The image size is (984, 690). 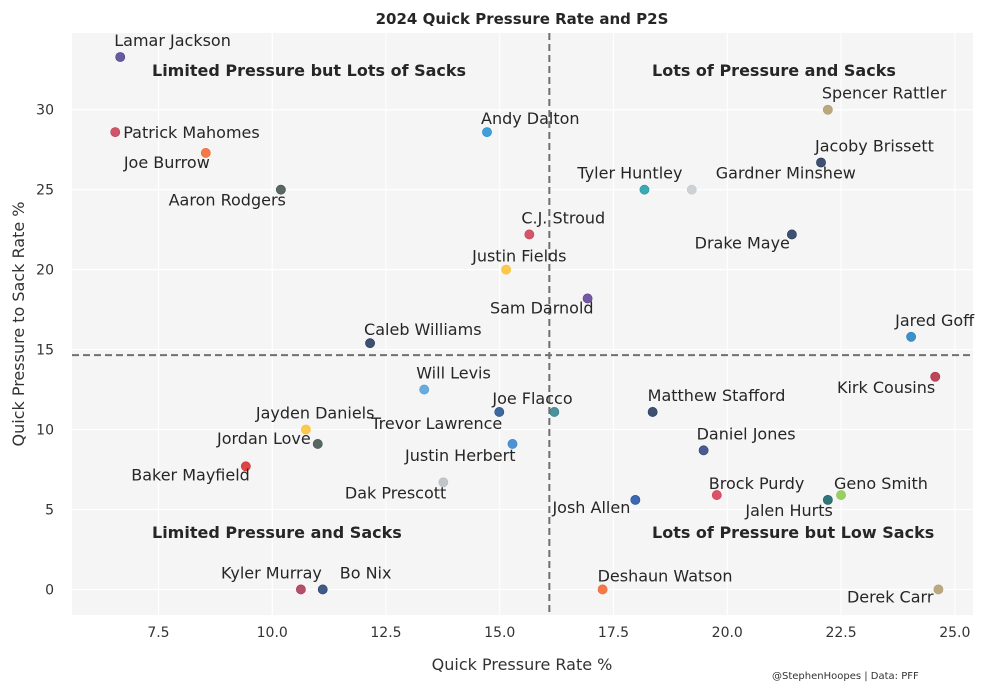 What do you see at coordinates (499, 633) in the screenshot?
I see `x-tick-label: 15.0` at bounding box center [499, 633].